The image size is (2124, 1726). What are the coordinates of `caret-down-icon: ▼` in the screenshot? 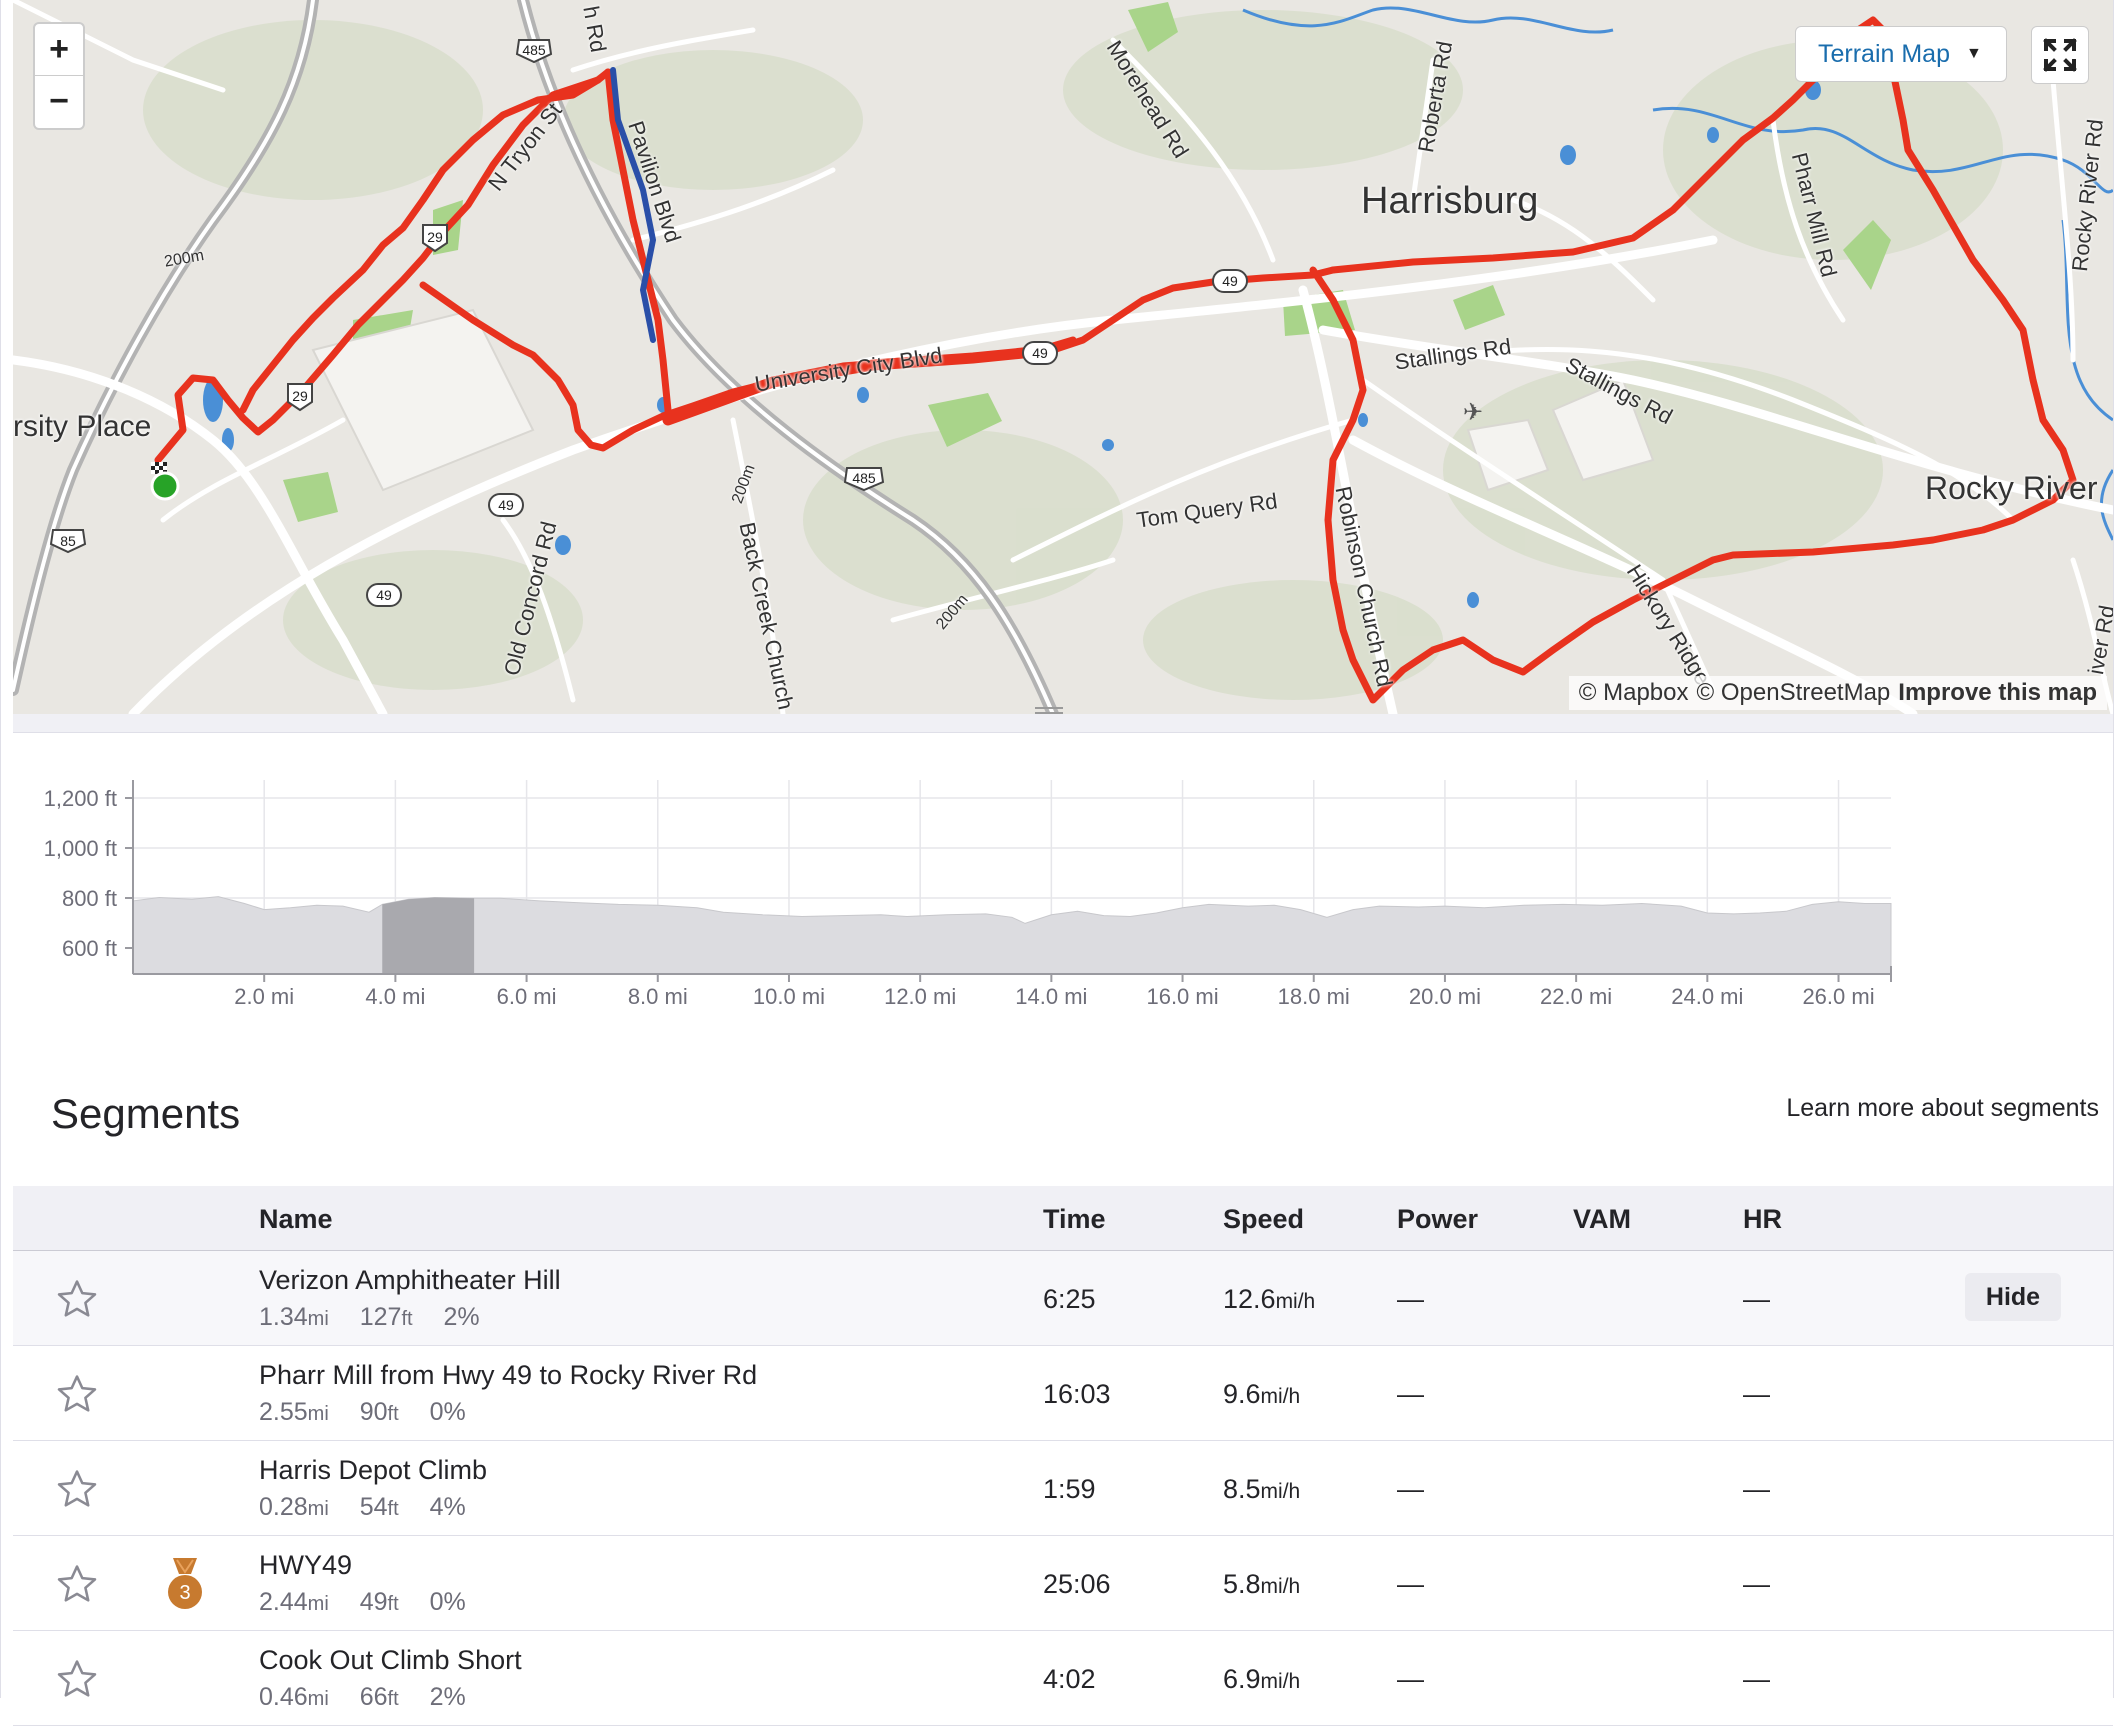 It's located at (1974, 53).